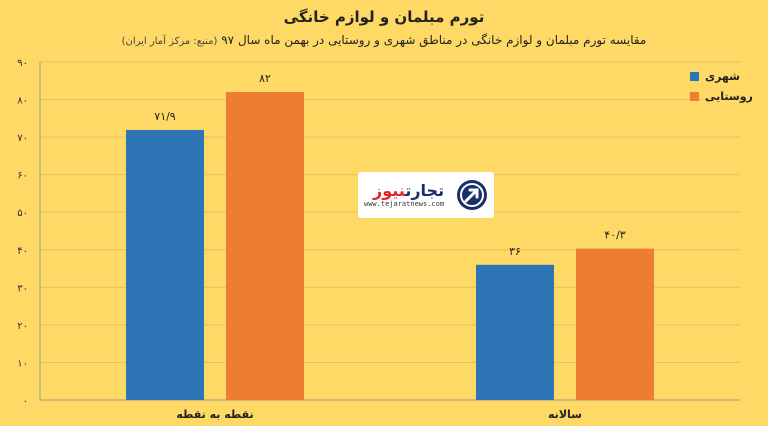 The height and width of the screenshot is (426, 768). Describe the element at coordinates (22, 101) in the screenshot. I see `y-tick-label: ۸۰` at that location.